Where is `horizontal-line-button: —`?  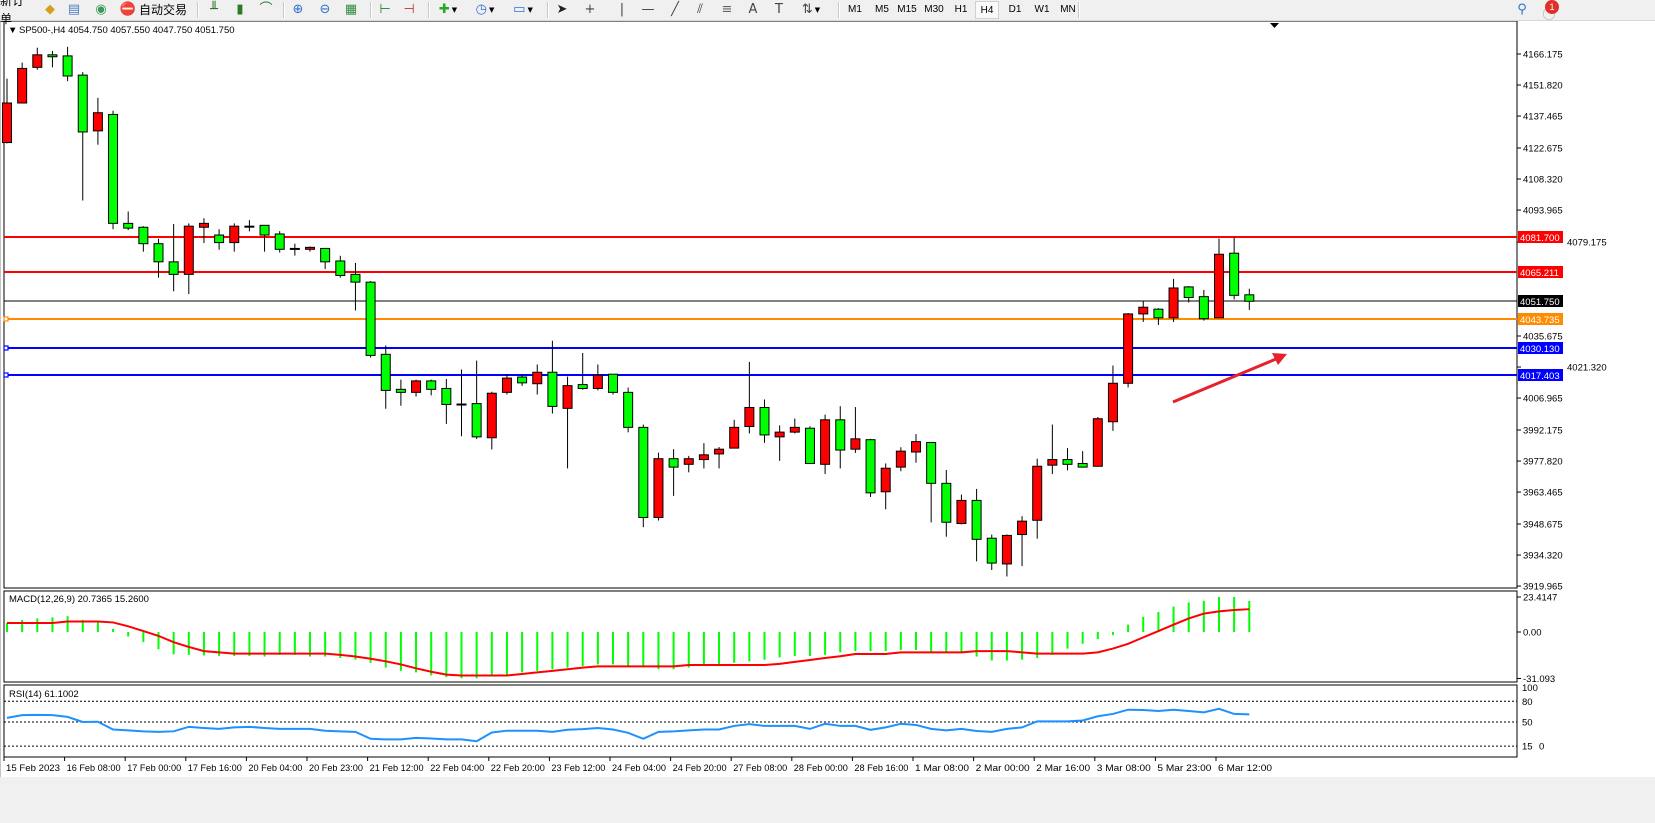 horizontal-line-button: — is located at coordinates (648, 10).